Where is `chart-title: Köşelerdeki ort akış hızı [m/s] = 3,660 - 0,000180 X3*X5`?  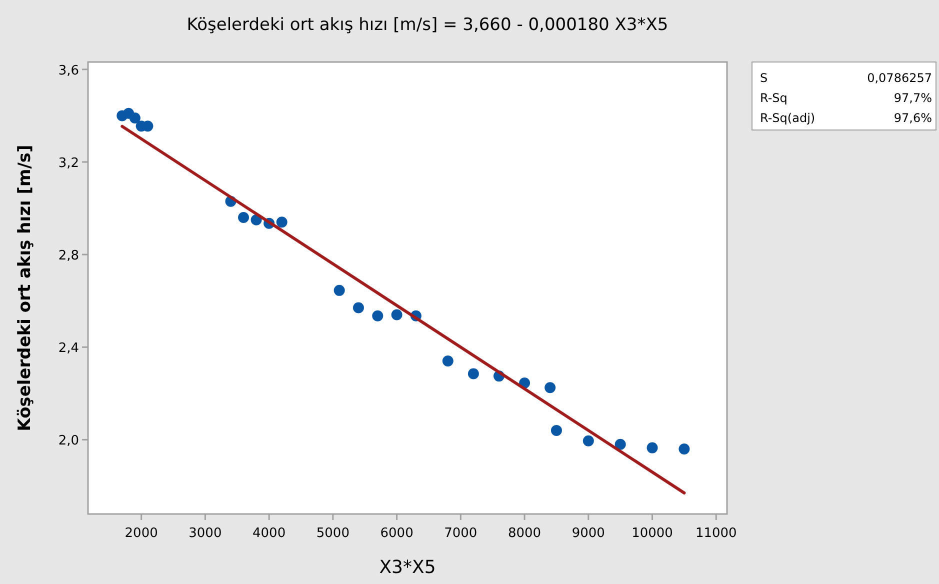
chart-title: Köşelerdeki ort akış hızı [m/s] = 3,660 - 0,000180 X3*X5 is located at coordinates (427, 25).